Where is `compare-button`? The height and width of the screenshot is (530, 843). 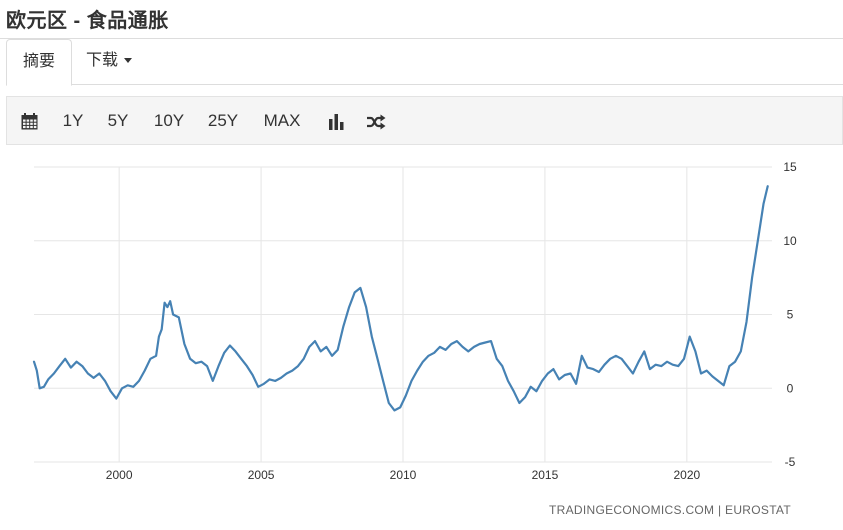 compare-button is located at coordinates (376, 120).